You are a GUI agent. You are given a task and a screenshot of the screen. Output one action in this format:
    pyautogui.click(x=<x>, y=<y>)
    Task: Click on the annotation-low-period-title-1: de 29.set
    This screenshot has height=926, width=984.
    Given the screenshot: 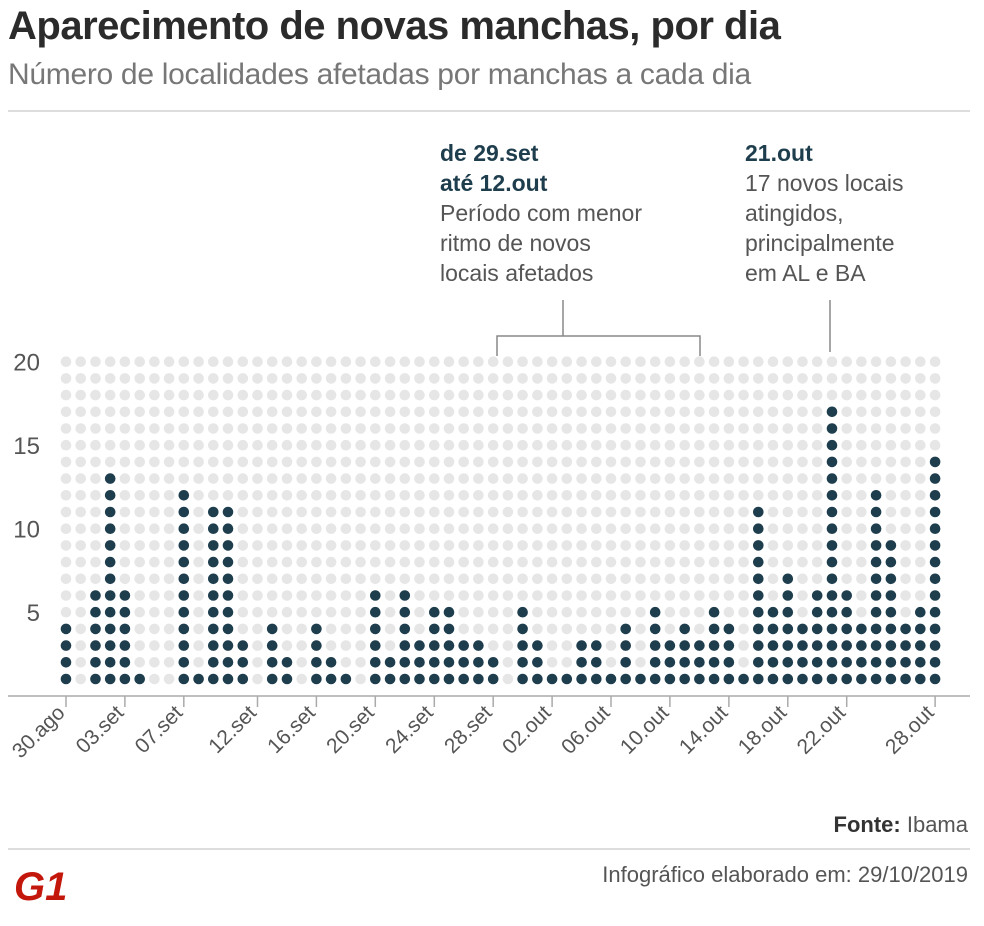 What is the action you would take?
    pyautogui.click(x=489, y=153)
    